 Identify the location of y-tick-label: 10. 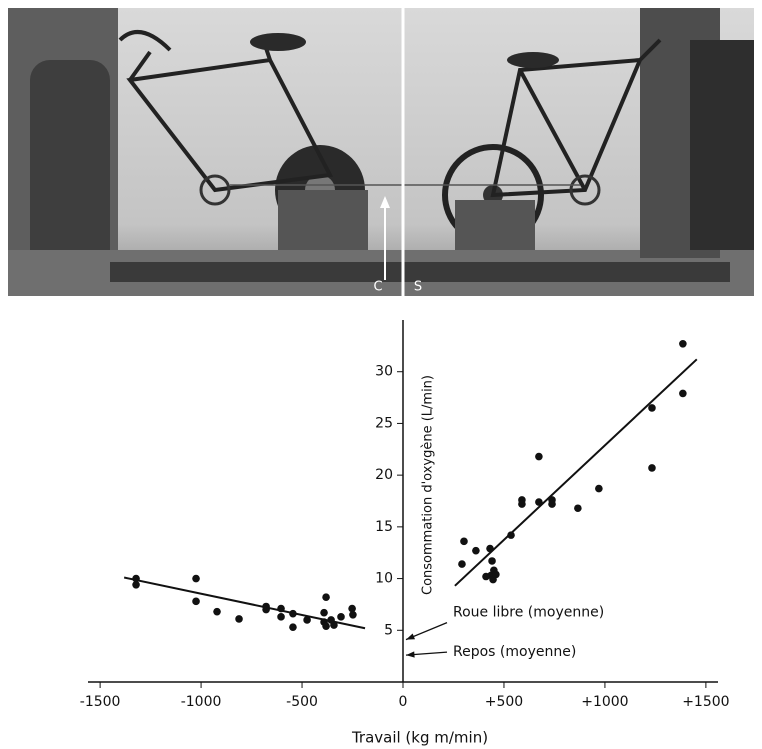
(384, 579).